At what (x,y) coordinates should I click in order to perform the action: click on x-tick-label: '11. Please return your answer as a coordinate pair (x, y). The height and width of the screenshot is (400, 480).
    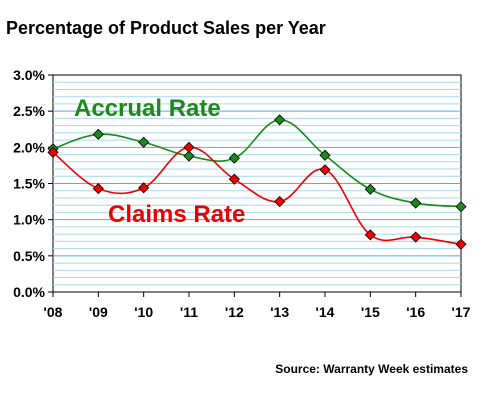
    Looking at the image, I should click on (189, 312).